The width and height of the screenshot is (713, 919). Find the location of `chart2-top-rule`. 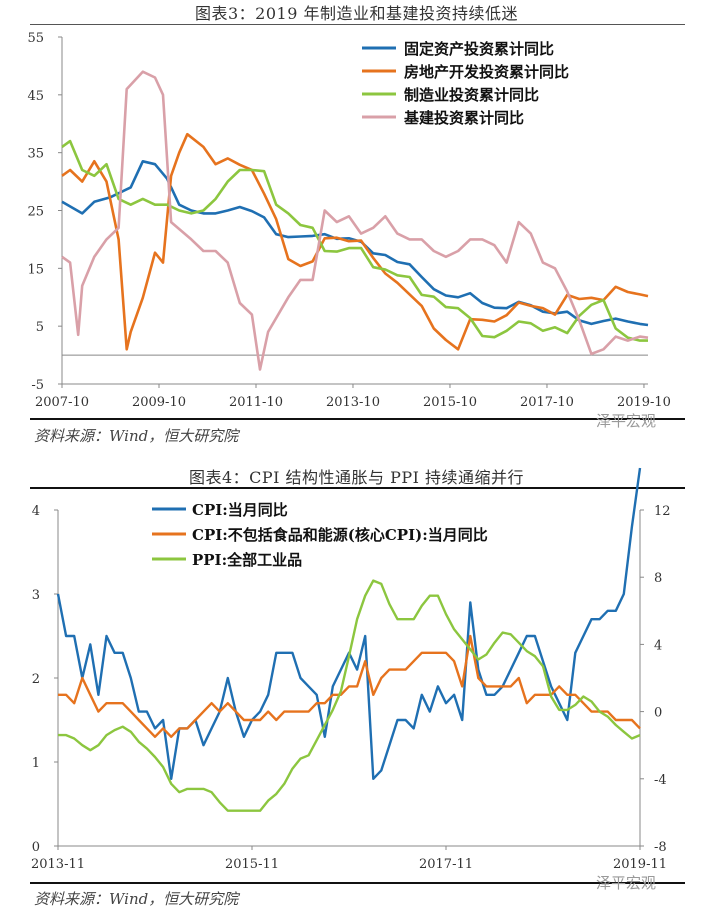

chart2-top-rule is located at coordinates (357, 488).